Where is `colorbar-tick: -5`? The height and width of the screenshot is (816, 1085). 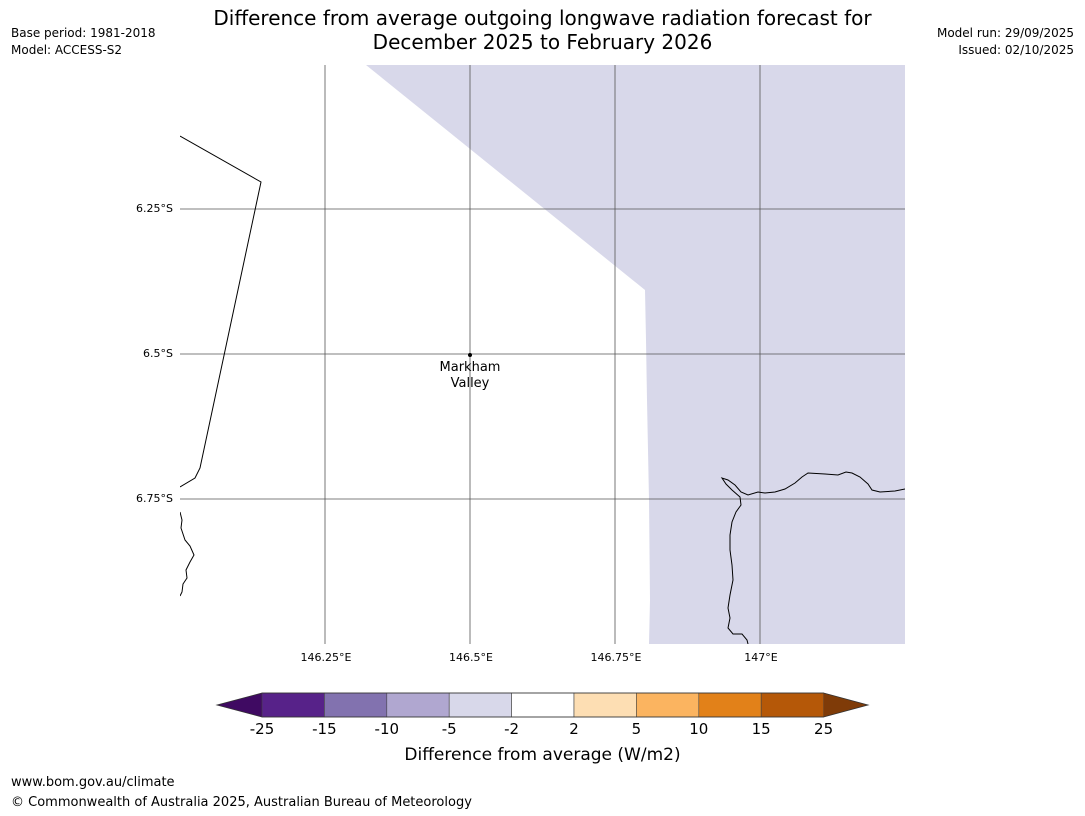 colorbar-tick: -5 is located at coordinates (449, 729).